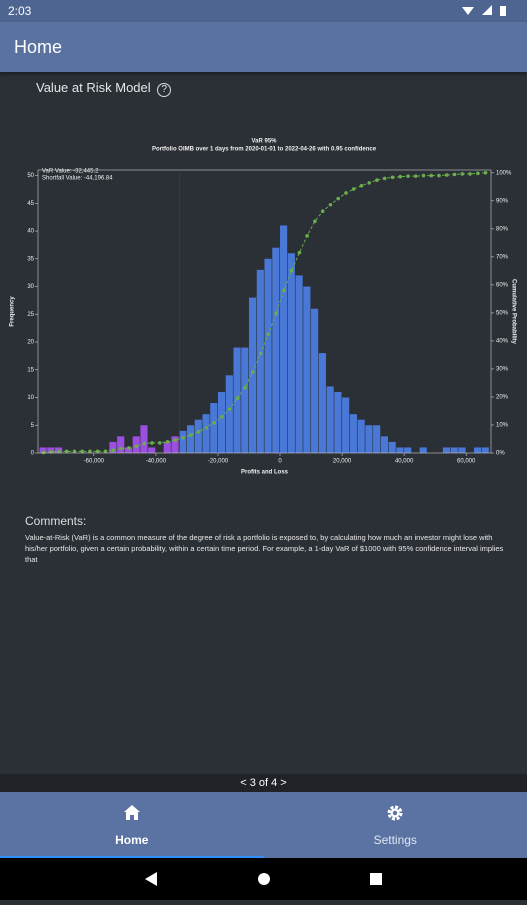 This screenshot has height=905, width=527. Describe the element at coordinates (502, 370) in the screenshot. I see `y2-tick-label: 30%` at that location.